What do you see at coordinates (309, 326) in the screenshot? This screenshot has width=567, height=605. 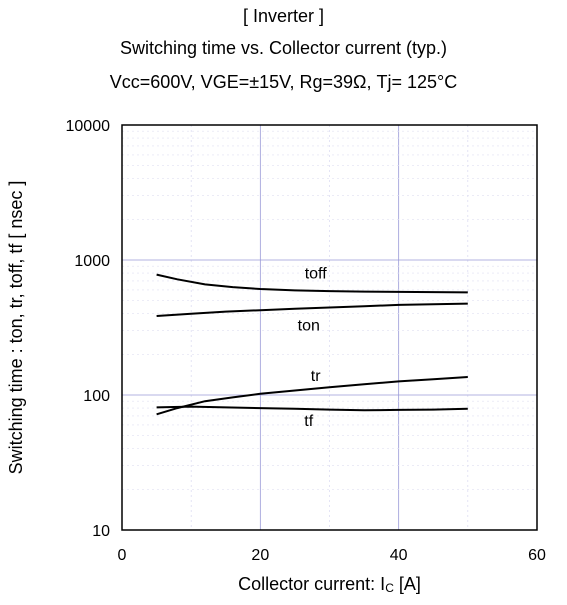 I see `series-annotation-ton: ton` at bounding box center [309, 326].